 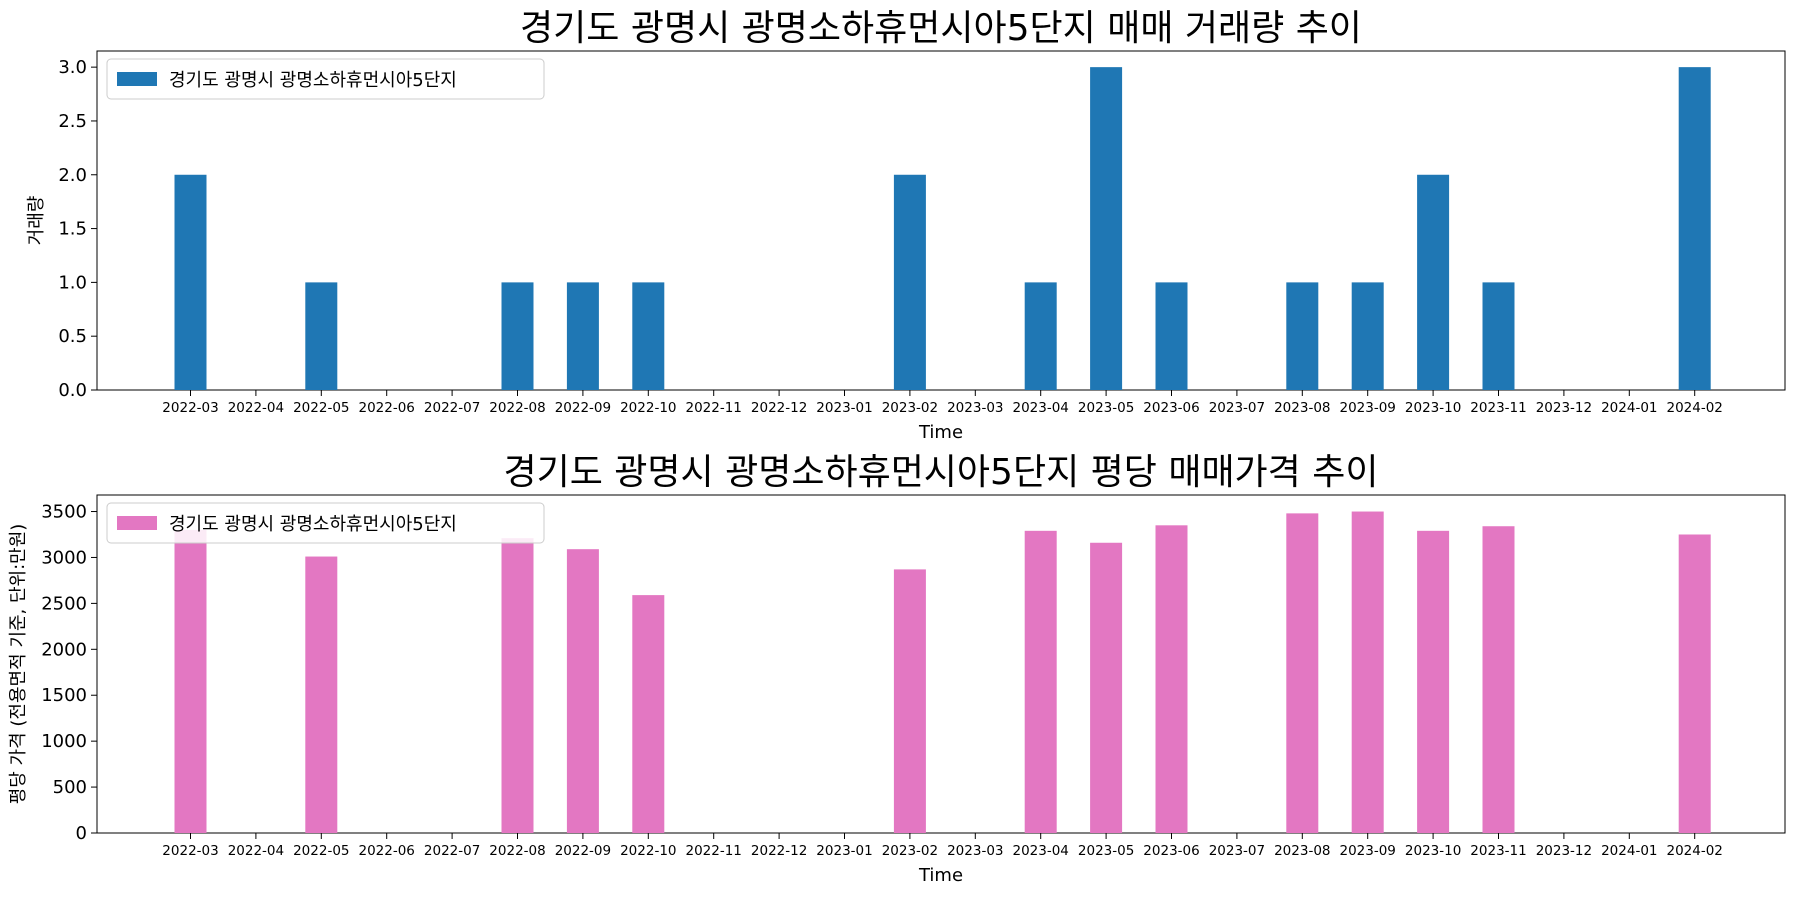 What do you see at coordinates (64, 512) in the screenshot?
I see `y-tick-label: 3500` at bounding box center [64, 512].